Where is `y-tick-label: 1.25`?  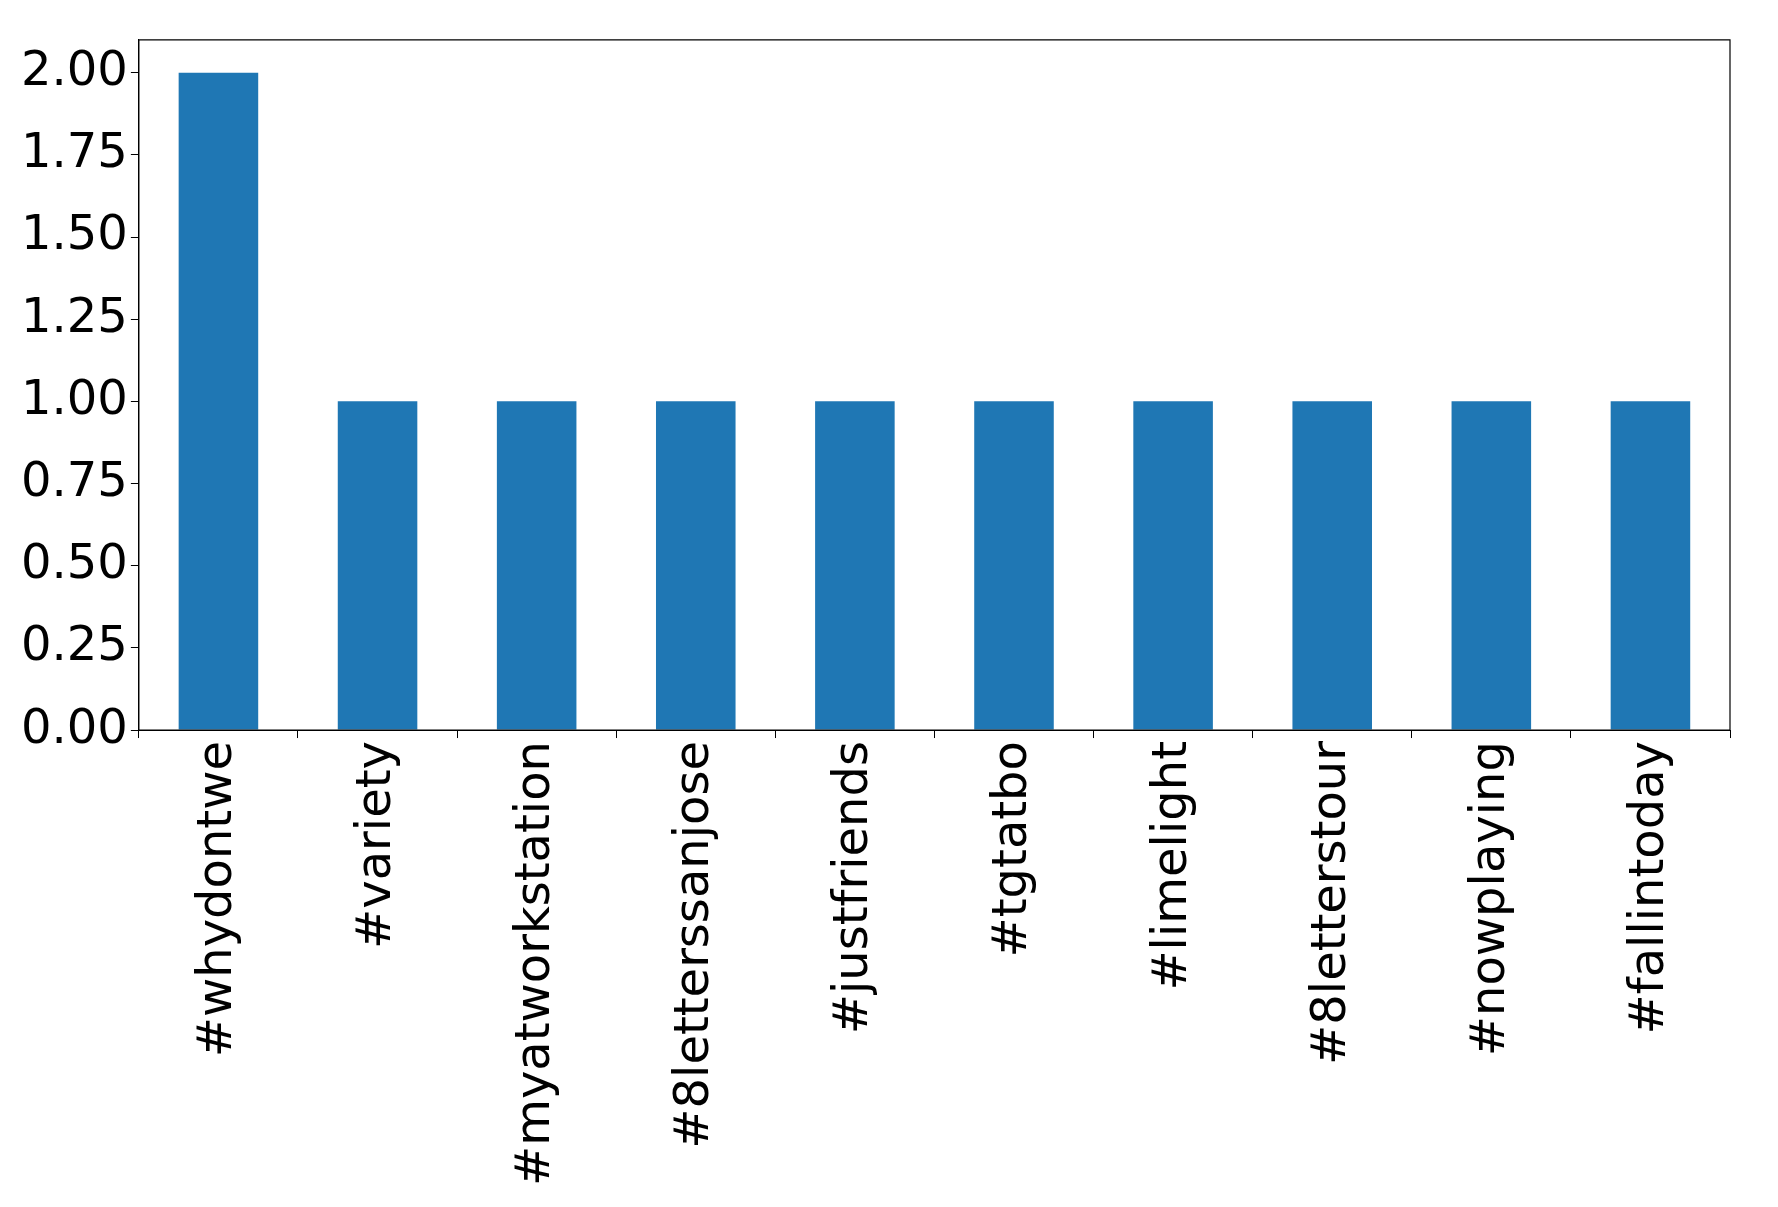 y-tick-label: 1.25 is located at coordinates (74, 314).